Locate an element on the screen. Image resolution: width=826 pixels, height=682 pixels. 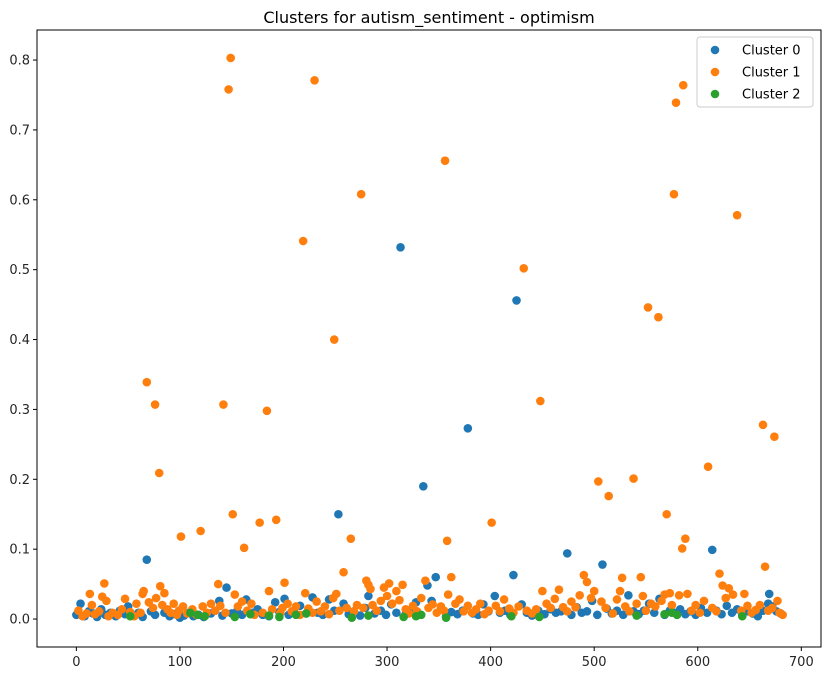
cluster-1-legend-label: Cluster 1 is located at coordinates (771, 73).